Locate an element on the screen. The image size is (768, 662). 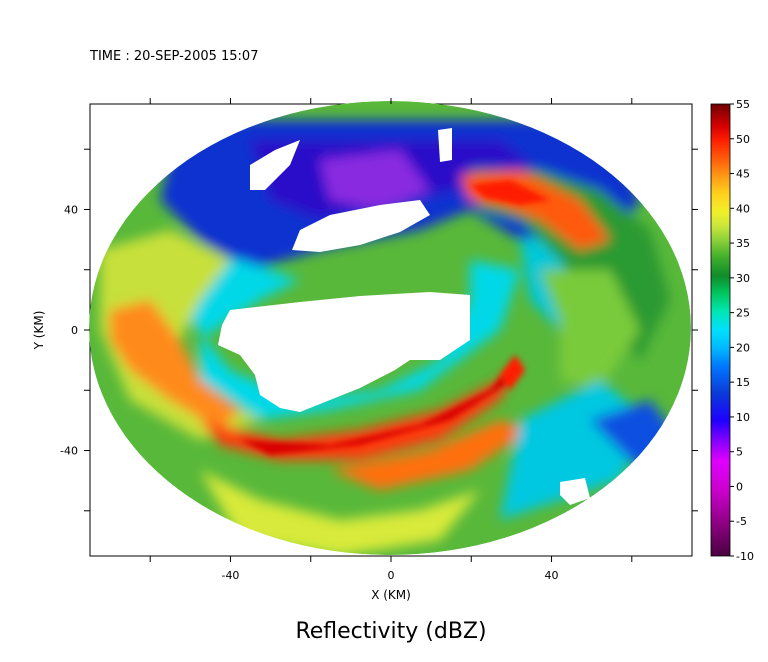
colorbar-tick-label: 15 is located at coordinates (743, 382).